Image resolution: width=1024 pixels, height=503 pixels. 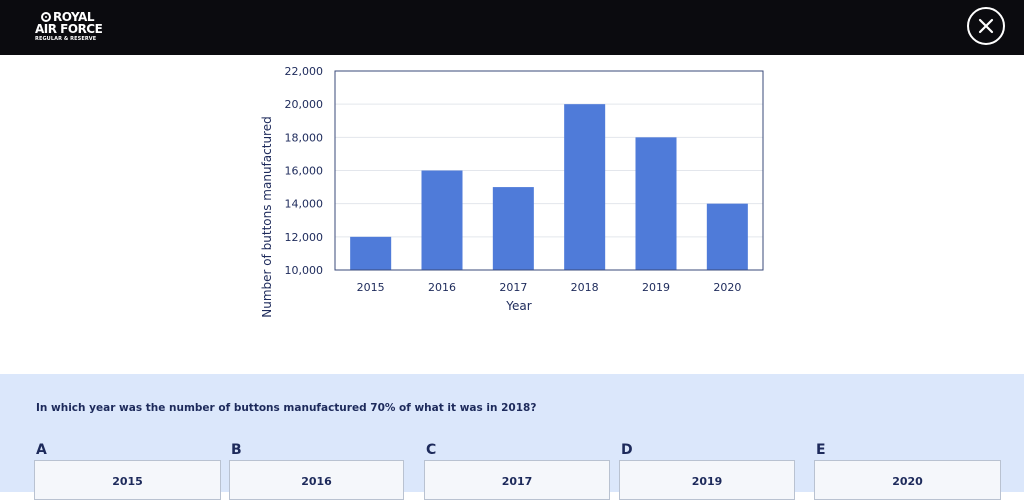 I want to click on x-tick-label: 2015, so click(x=371, y=287).